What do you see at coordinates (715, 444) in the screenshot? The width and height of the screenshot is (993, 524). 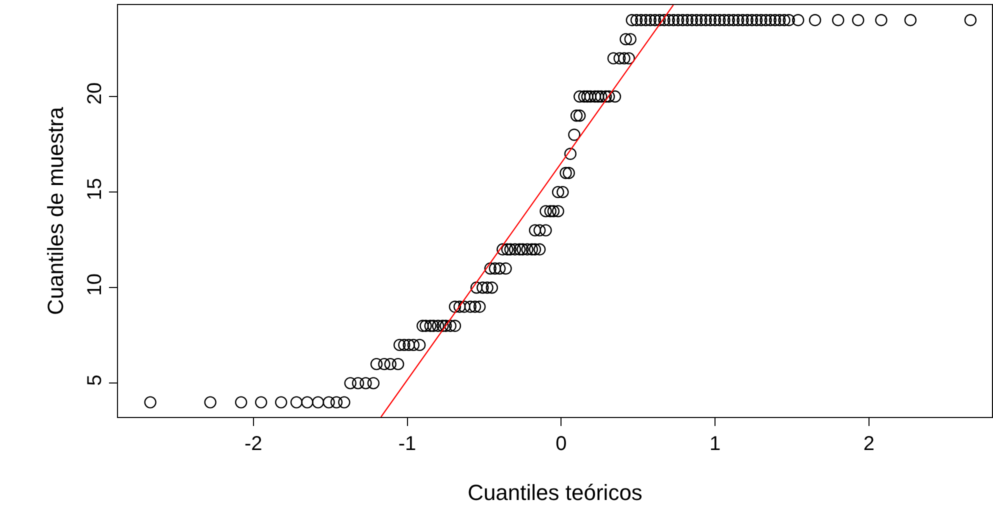 I see `x-tick-label: 1` at bounding box center [715, 444].